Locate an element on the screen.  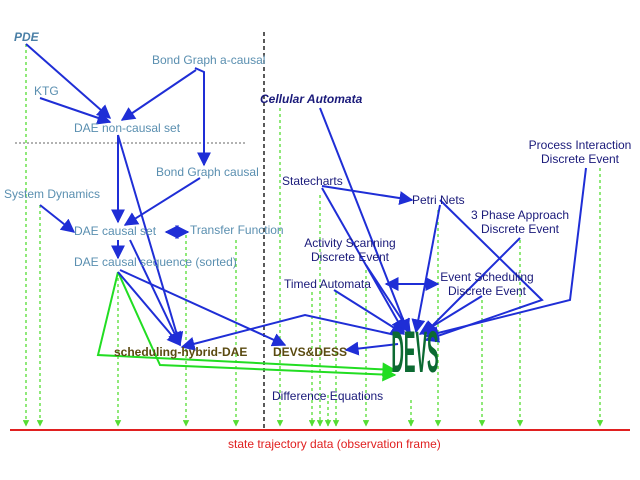
node-process-interaction-line1: Process Interaction is located at coordinates (580, 145).